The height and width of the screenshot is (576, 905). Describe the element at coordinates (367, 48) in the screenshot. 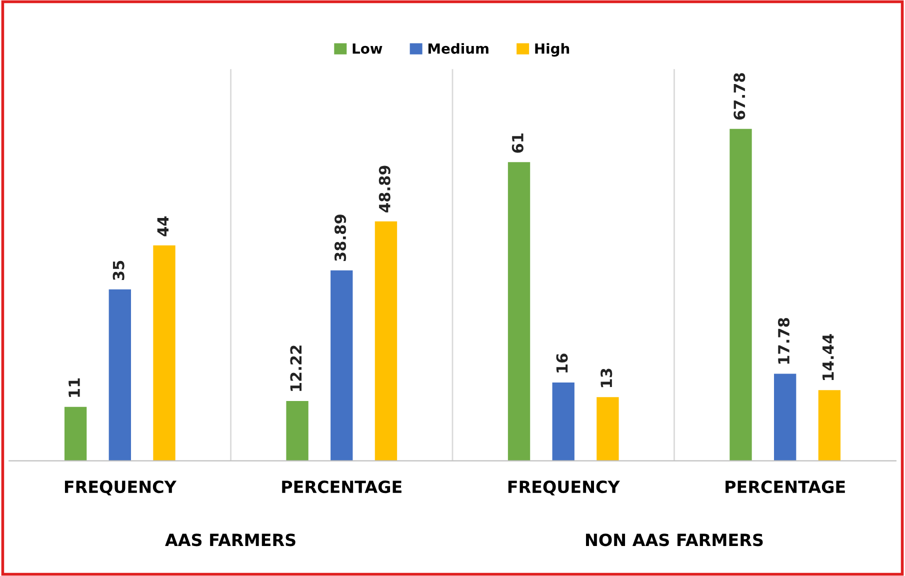

I see `legend-label: Low` at that location.